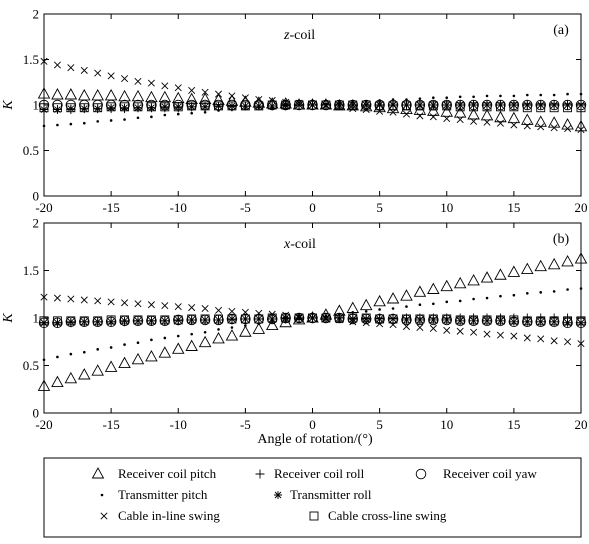 The width and height of the screenshot is (589, 544). I want to click on x-tick-label: 20, so click(581, 207).